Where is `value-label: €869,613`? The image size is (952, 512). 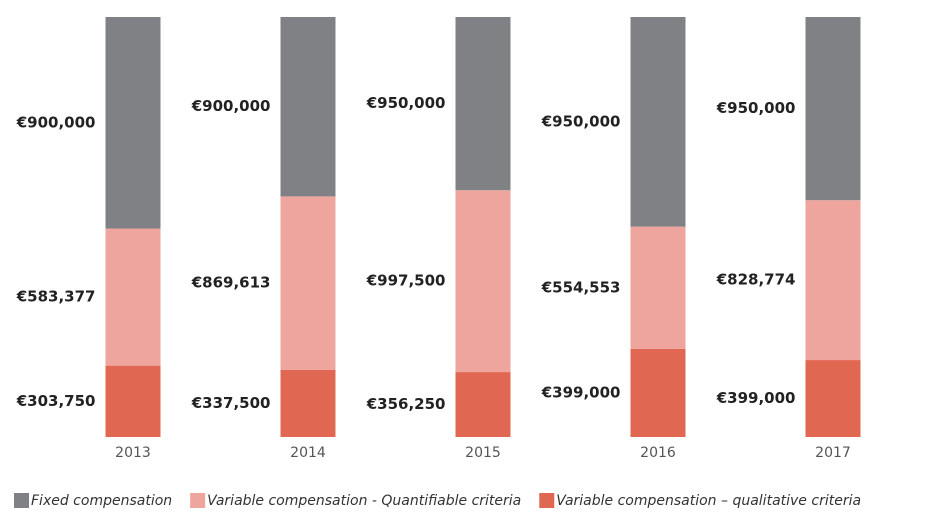
value-label: €869,613 is located at coordinates (231, 283).